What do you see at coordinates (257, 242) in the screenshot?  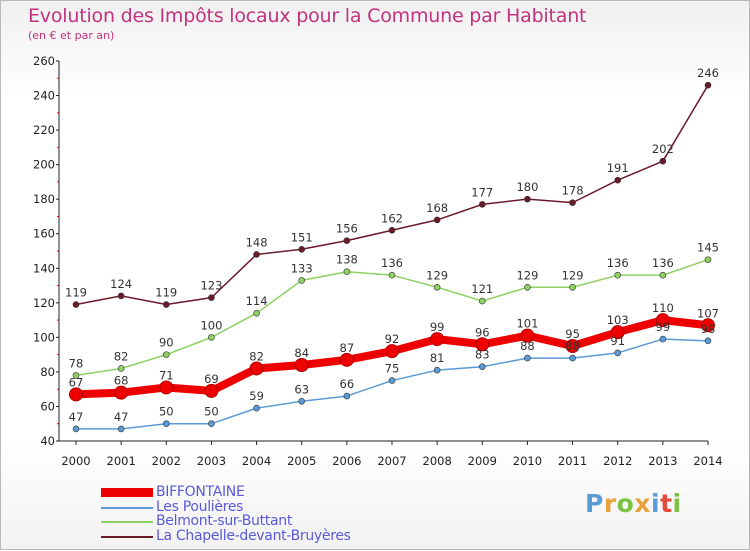 I see `data-label-la-chapelle-devant-bruyeres: 148` at bounding box center [257, 242].